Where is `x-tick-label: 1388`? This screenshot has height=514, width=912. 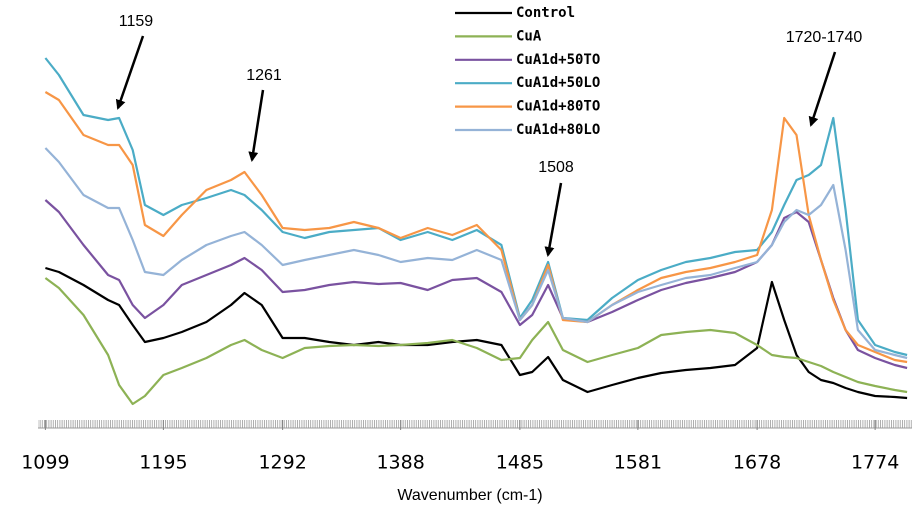 x-tick-label: 1388 is located at coordinates (400, 463).